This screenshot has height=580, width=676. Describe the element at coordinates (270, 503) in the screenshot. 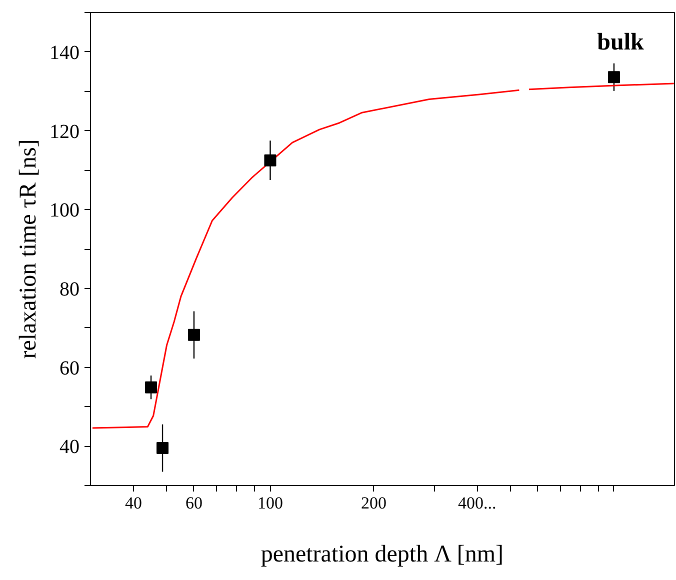

I see `x-tick-label: 100` at that location.